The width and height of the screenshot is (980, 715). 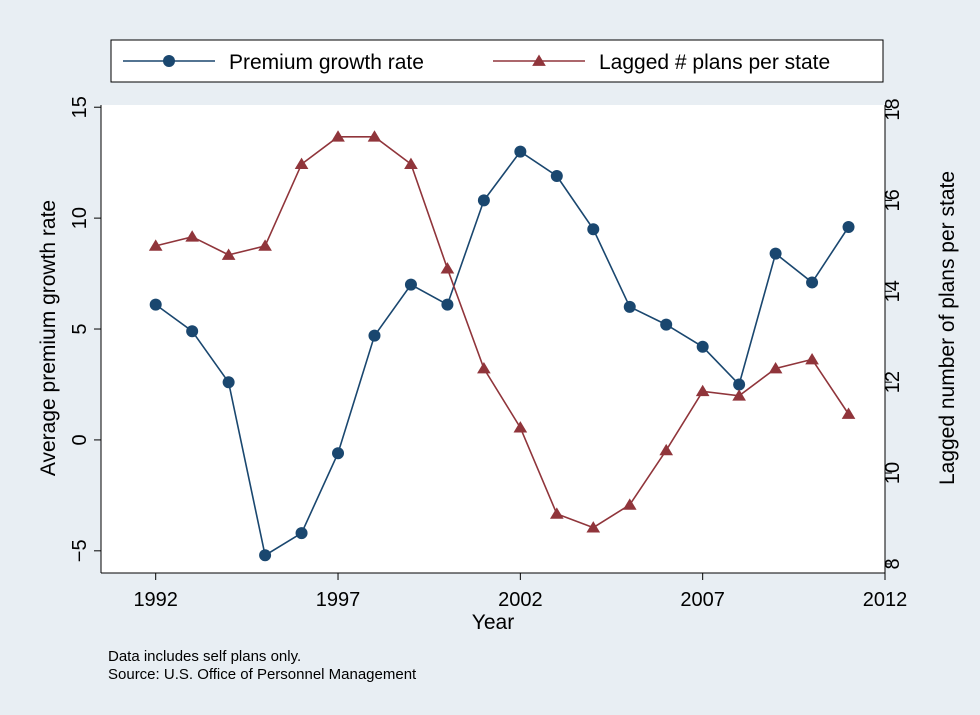 I want to click on x-axis-title: Year, so click(x=493, y=622).